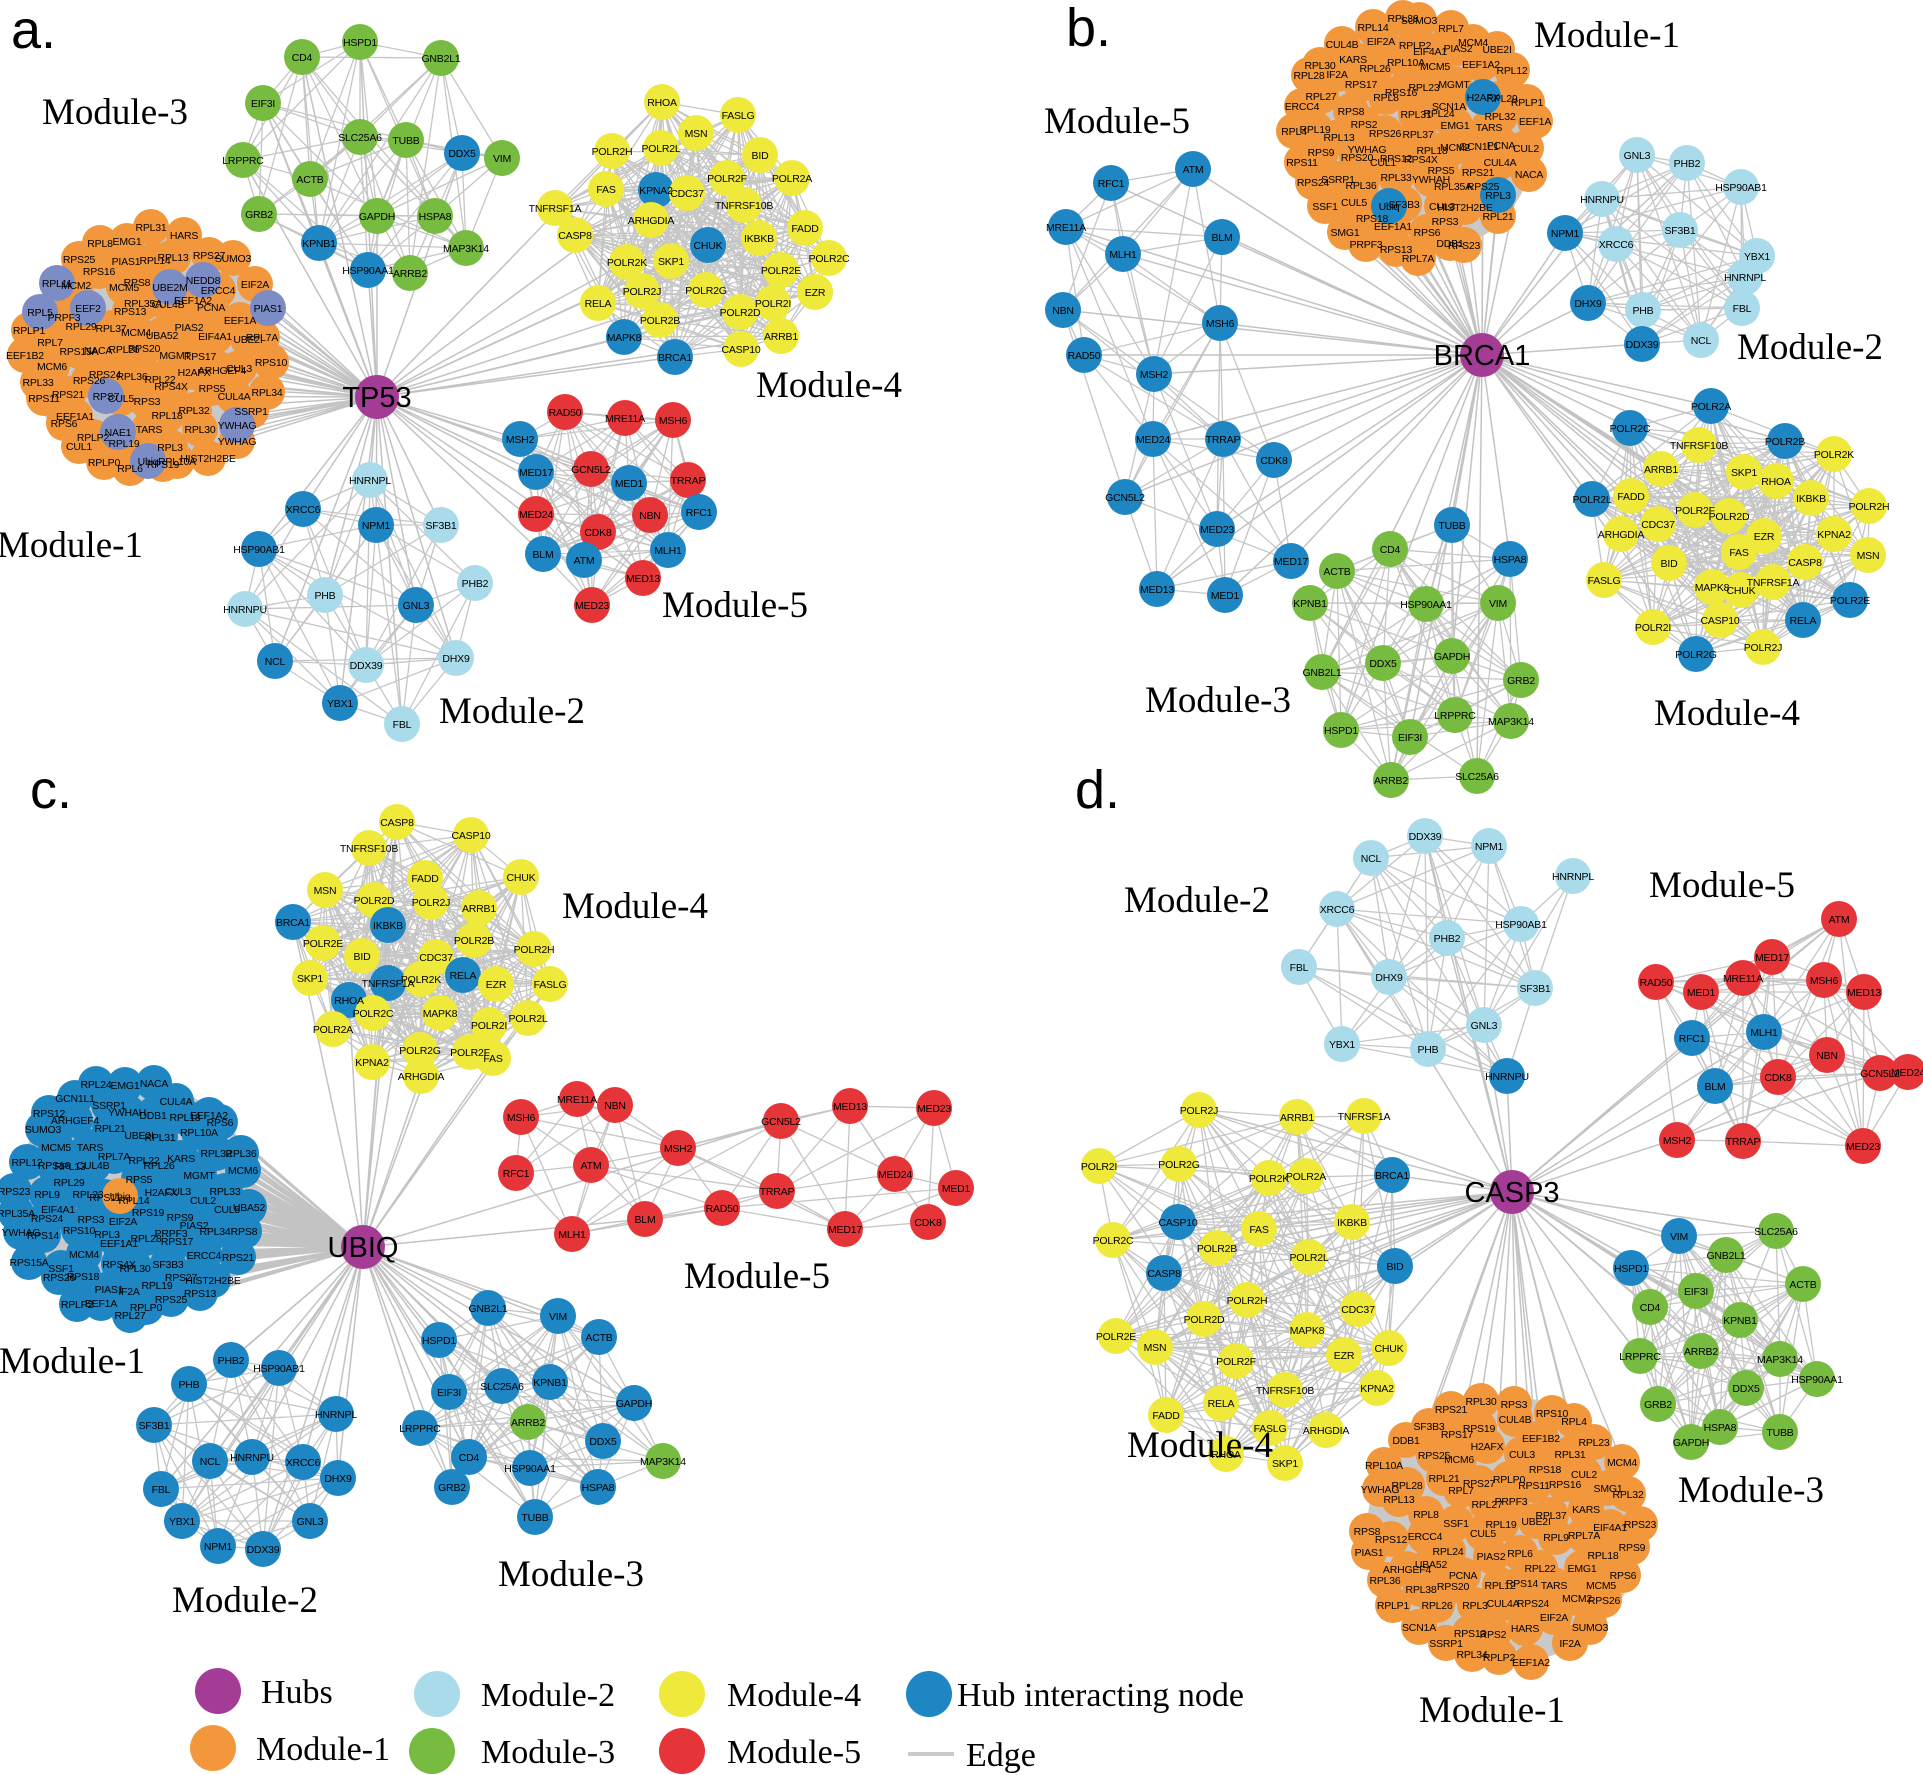 This screenshot has width=1923, height=1775. What do you see at coordinates (1396, 159) in the screenshot?
I see `svg-text: RPS12` at bounding box center [1396, 159].